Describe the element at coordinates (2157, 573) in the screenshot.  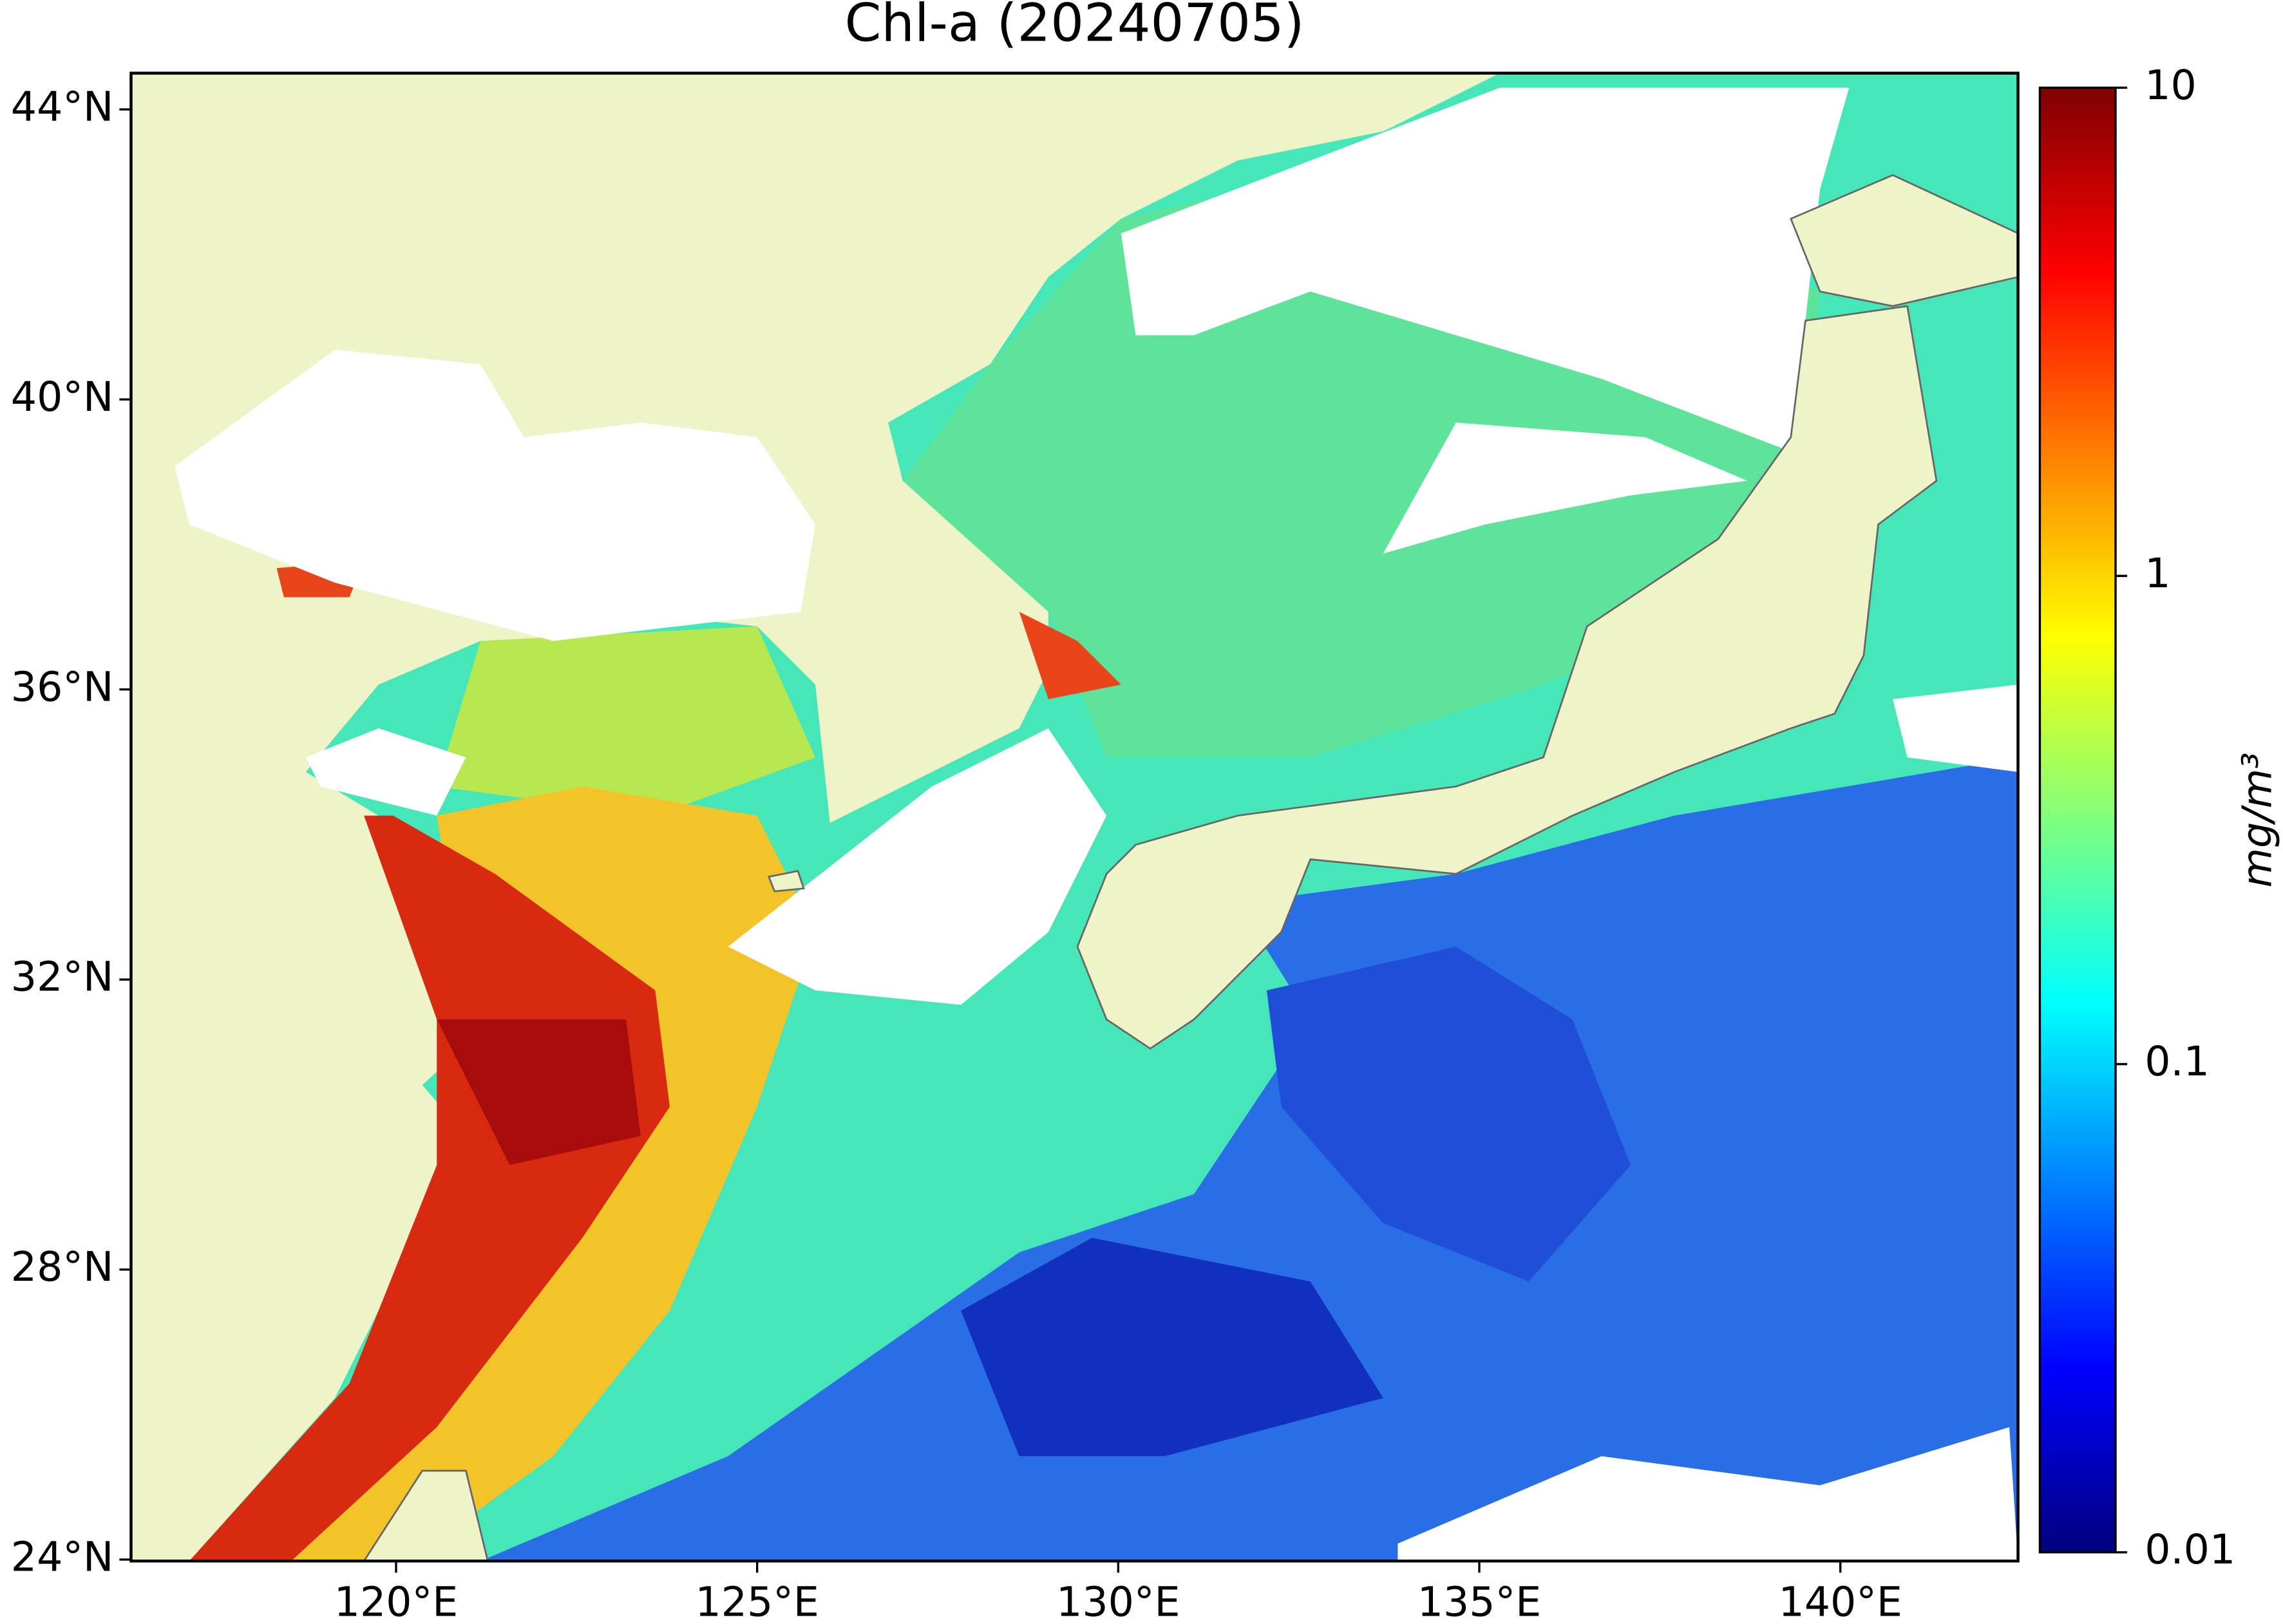
I see `colorbar-tick-label: 1` at that location.